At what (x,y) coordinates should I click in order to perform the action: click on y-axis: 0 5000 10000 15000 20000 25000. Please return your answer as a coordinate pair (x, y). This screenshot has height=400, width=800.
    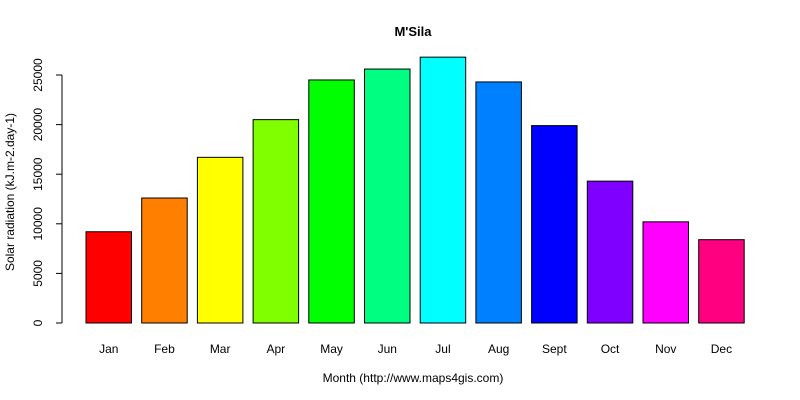
    Looking at the image, I should click on (47, 192).